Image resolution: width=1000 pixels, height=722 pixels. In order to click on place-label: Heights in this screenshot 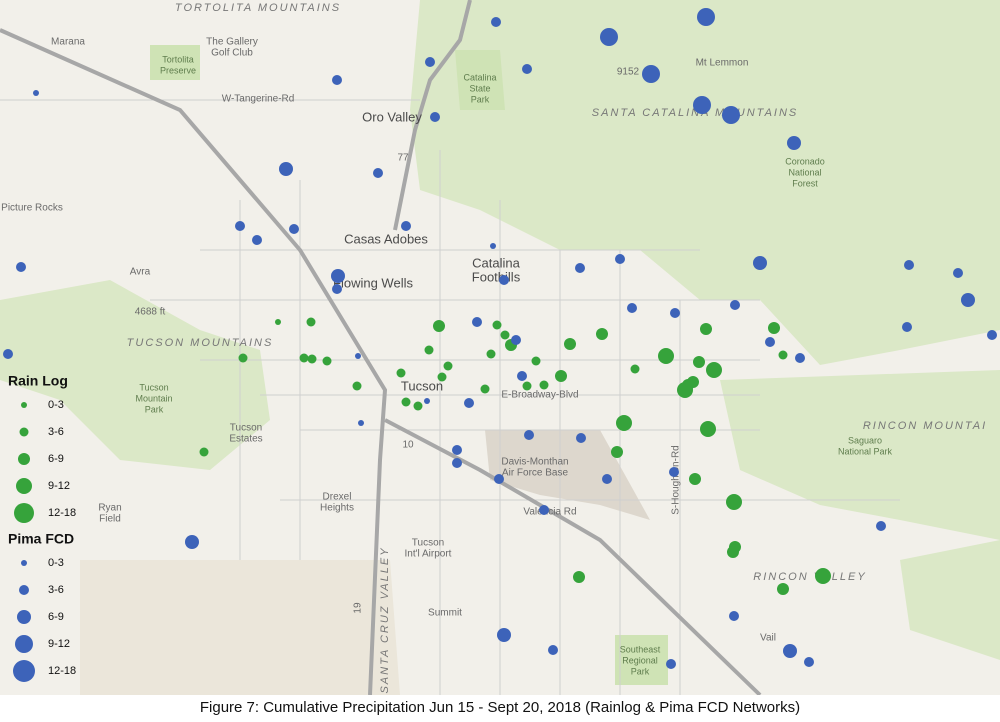, I will do `click(337, 508)`.